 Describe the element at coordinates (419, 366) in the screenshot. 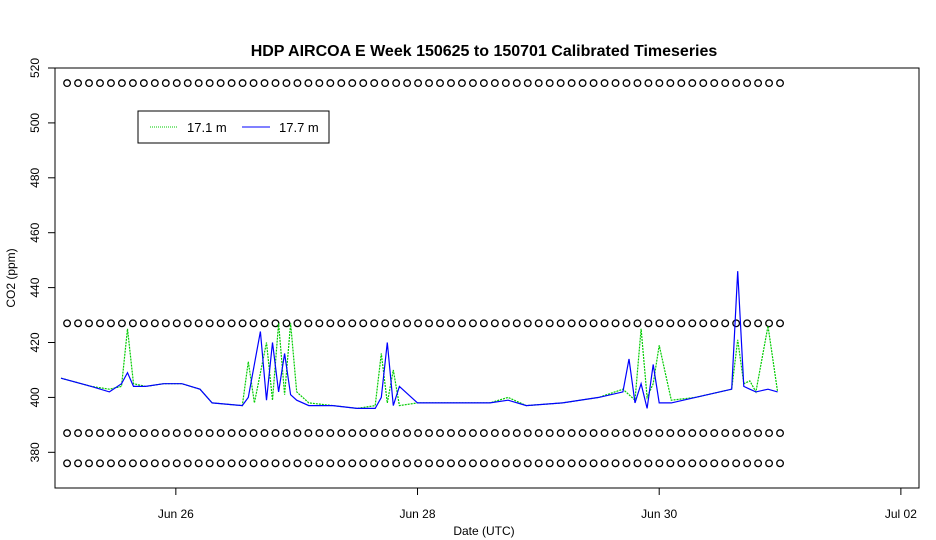

I see `series-line-17-1-m` at that location.